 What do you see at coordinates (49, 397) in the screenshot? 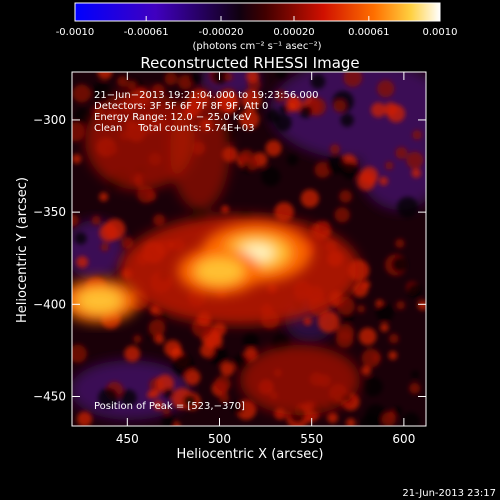
I see `y-tick-label: −450` at bounding box center [49, 397].